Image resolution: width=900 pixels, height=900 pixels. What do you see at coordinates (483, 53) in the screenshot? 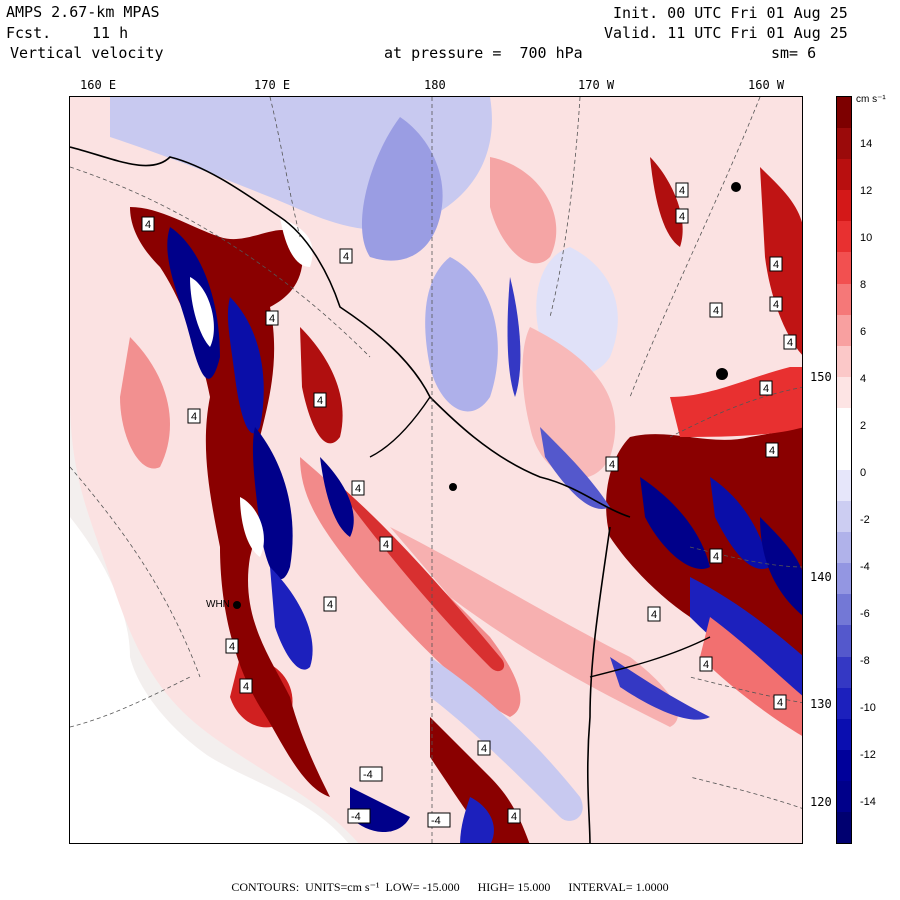
I see `pressure-level: at pressure = 700 hPa` at bounding box center [483, 53].